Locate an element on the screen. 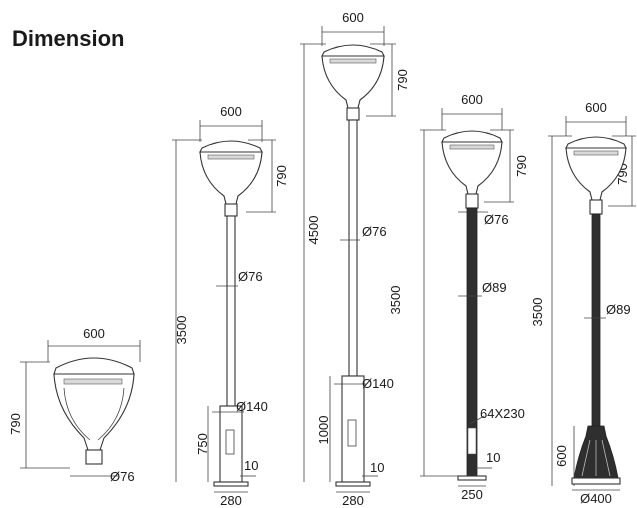  base-dia-label: Ø400 is located at coordinates (596, 498).